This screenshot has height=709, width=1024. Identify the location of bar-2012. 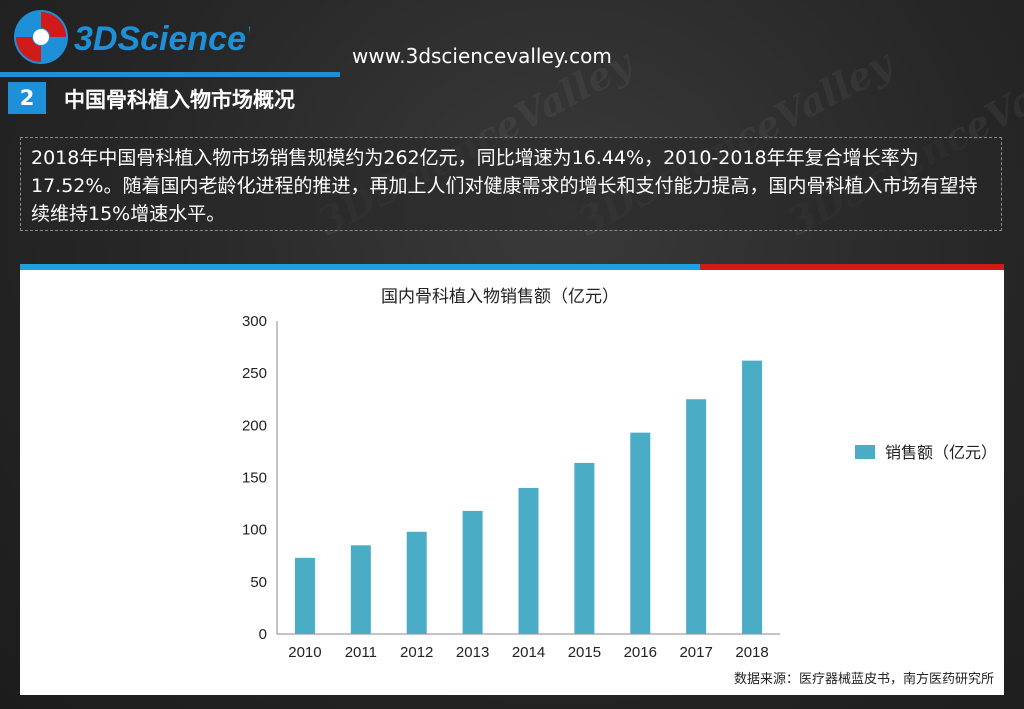
(416, 582).